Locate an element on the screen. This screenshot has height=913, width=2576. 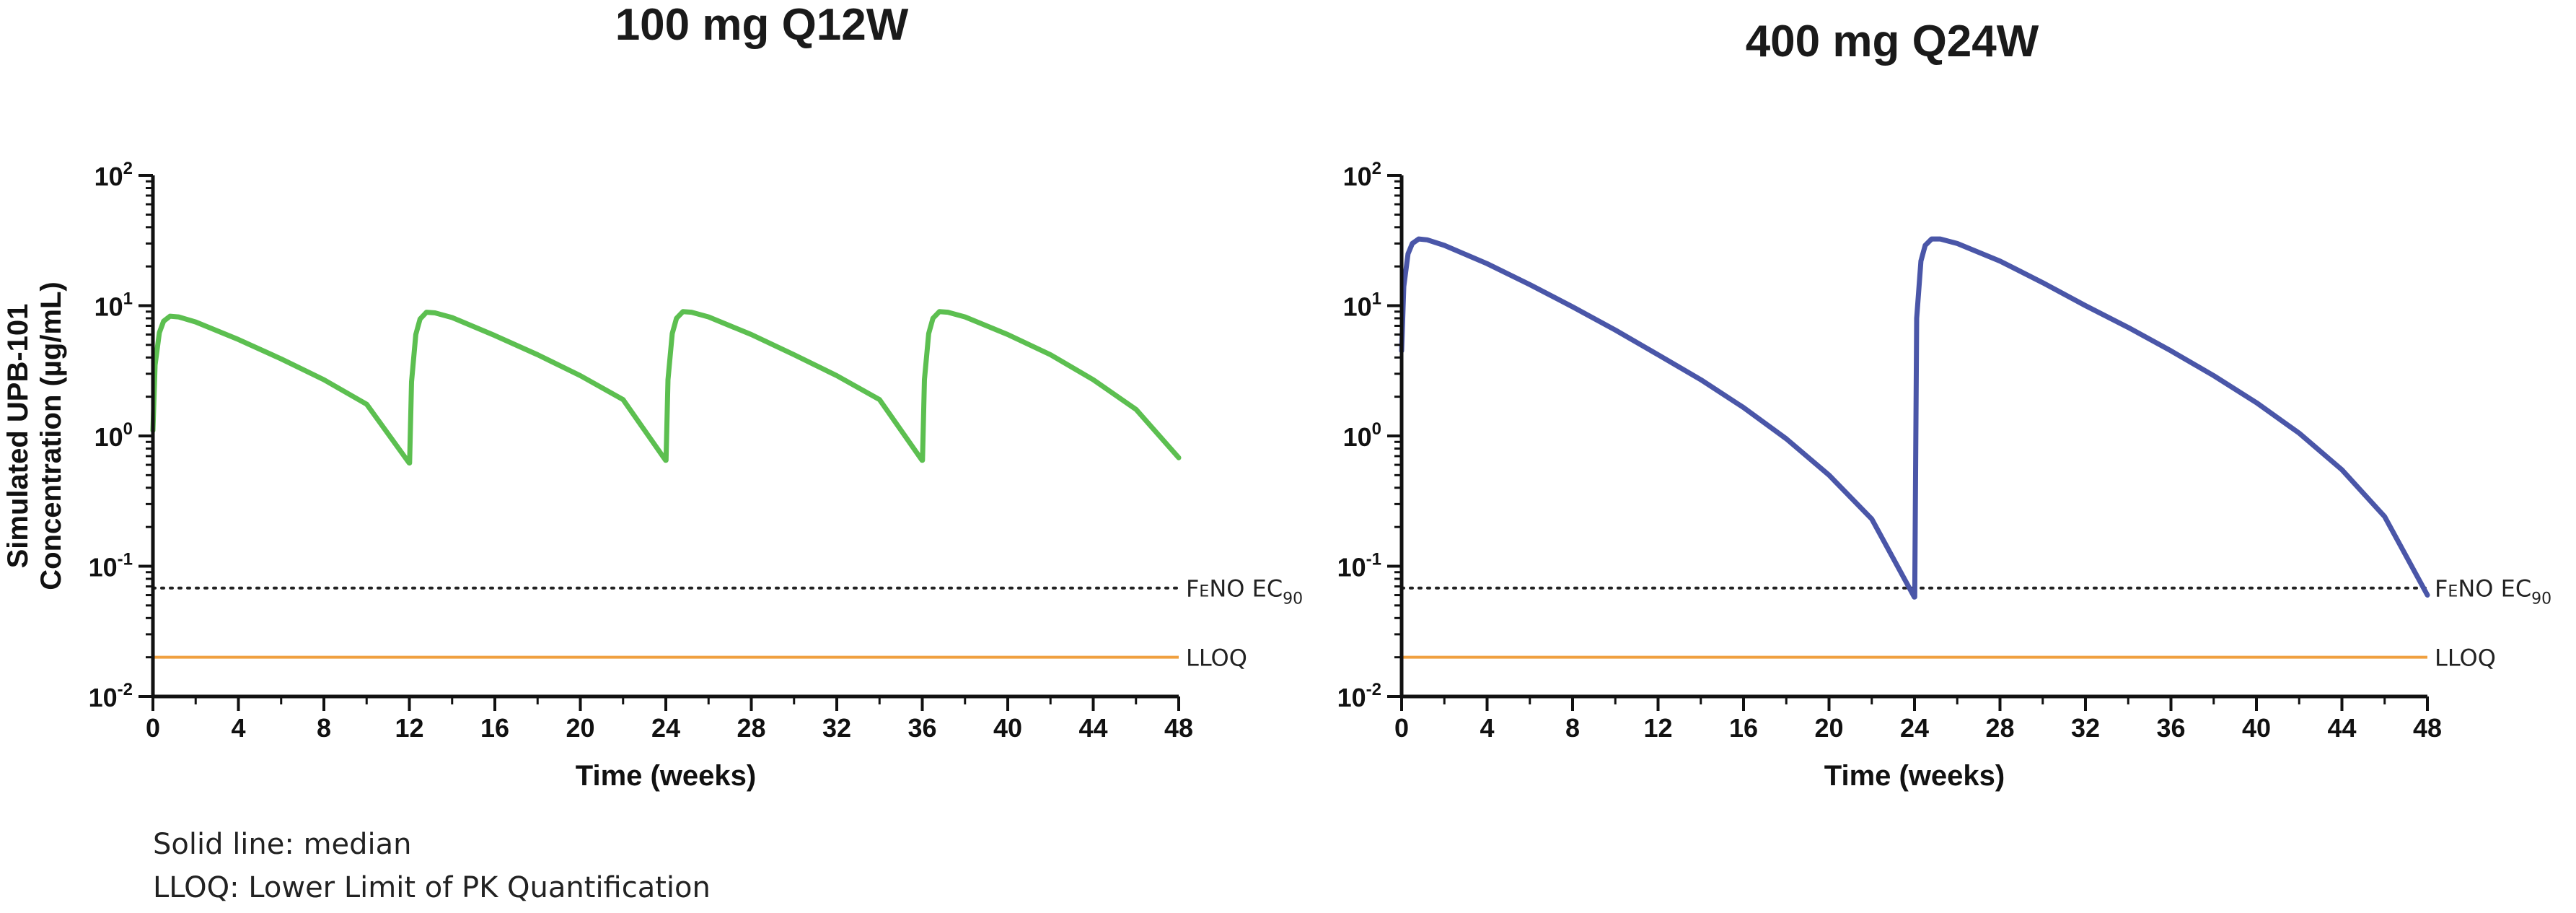
footnote-lloq: LLOQ: Lower Limit of PK Quantification is located at coordinates (432, 887).